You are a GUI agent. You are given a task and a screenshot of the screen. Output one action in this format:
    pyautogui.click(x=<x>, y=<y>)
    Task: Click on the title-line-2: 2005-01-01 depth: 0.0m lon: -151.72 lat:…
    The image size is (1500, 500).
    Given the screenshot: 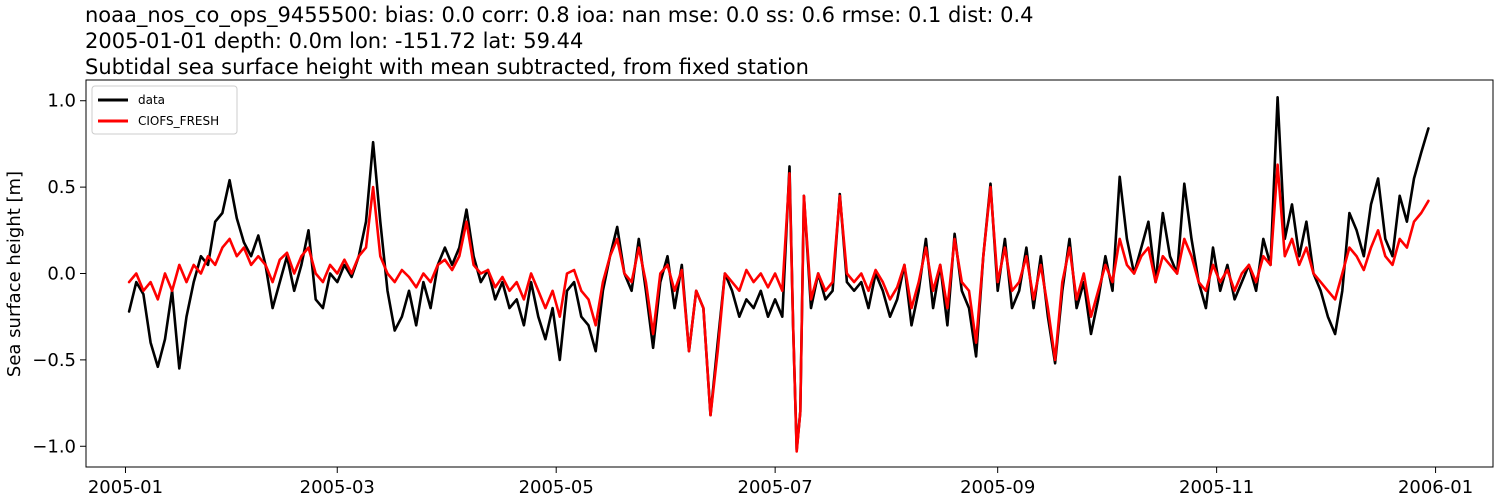 What is the action you would take?
    pyautogui.click(x=334, y=41)
    